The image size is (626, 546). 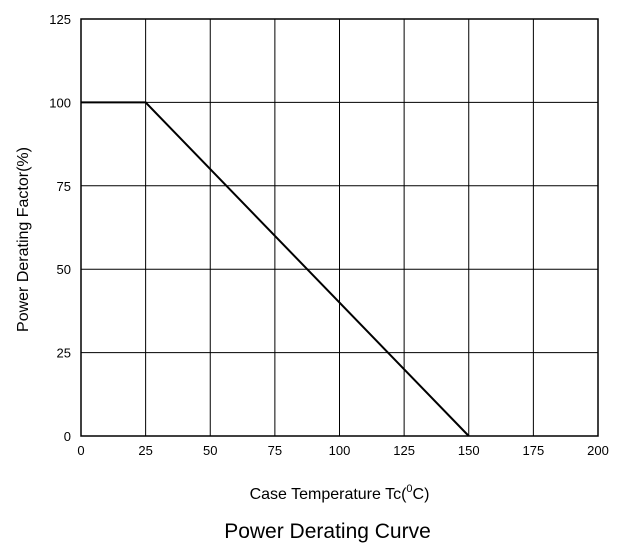 What do you see at coordinates (60, 228) in the screenshot?
I see `y-tick-labels: 0 25 50 75 100 125` at bounding box center [60, 228].